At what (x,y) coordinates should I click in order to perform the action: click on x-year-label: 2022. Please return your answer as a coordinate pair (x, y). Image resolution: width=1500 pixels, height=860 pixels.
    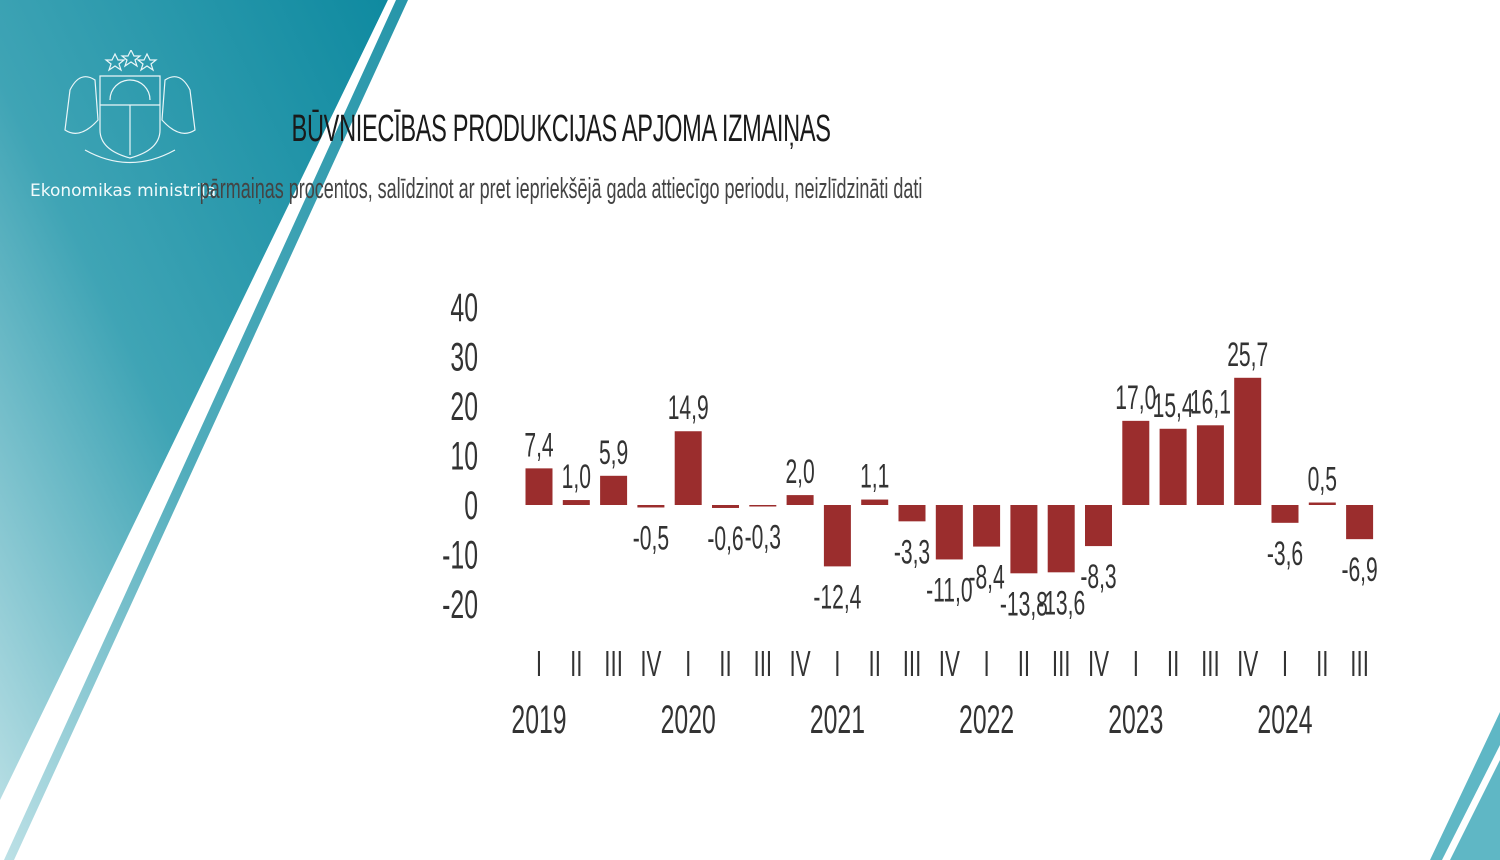
    Looking at the image, I should click on (986, 720).